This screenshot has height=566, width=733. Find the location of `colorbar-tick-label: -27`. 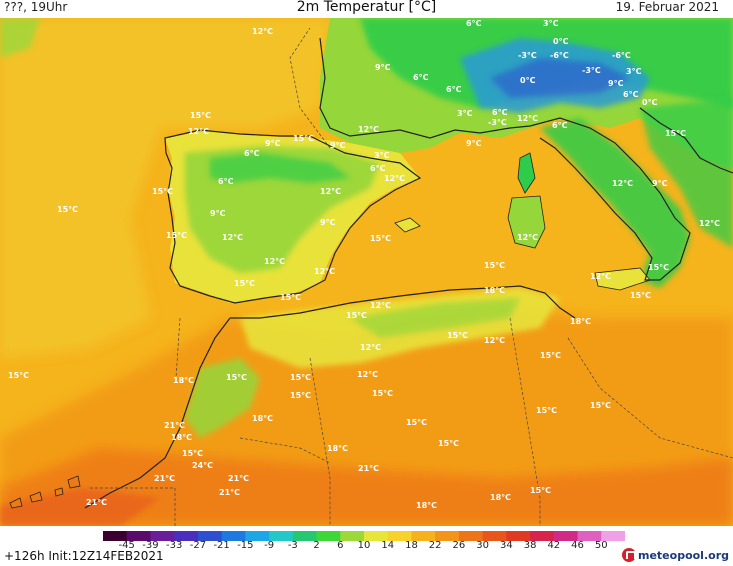

colorbar-tick-label: -27 is located at coordinates (198, 545).